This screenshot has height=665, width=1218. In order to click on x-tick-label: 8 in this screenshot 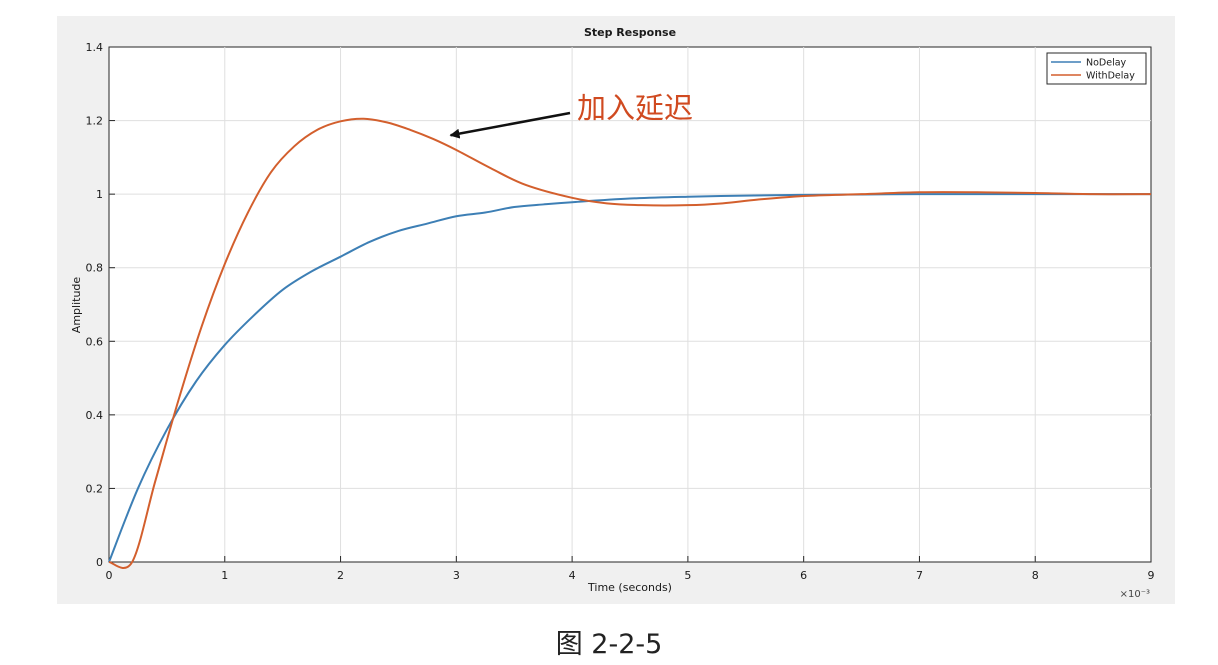, I will do `click(1035, 575)`.